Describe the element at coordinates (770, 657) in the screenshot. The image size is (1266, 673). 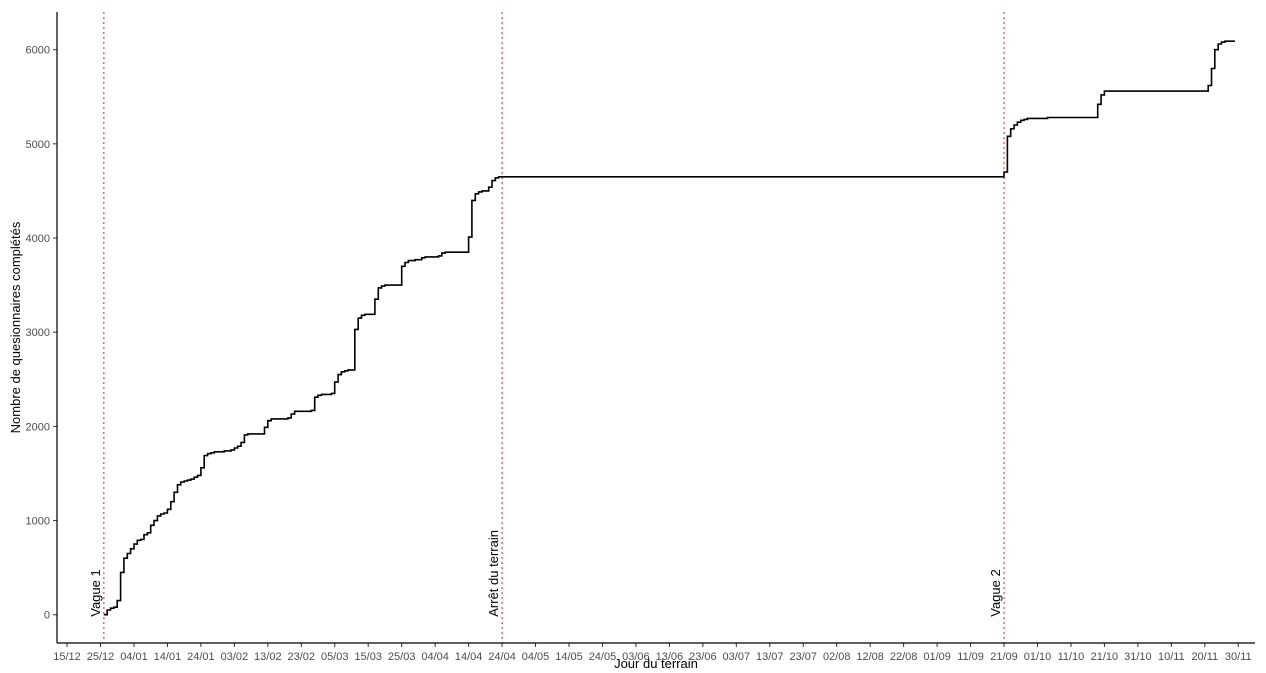
I see `x-tick-label: 13/07` at that location.